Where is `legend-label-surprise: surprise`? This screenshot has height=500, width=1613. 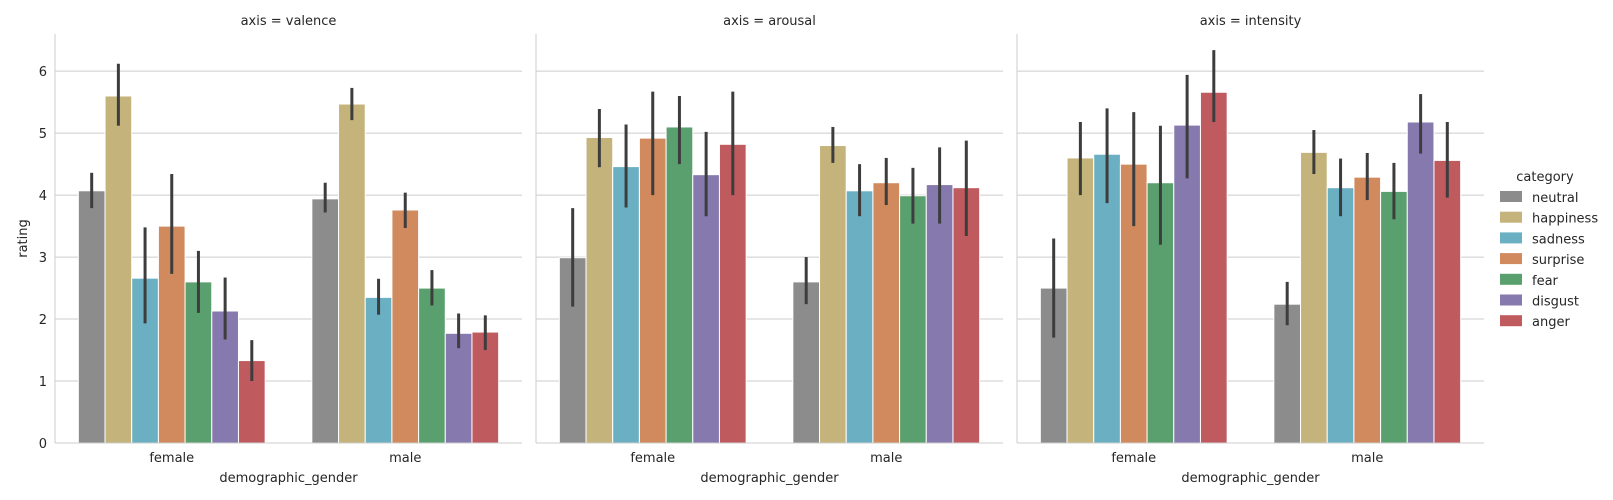
legend-label-surprise: surprise is located at coordinates (1558, 260).